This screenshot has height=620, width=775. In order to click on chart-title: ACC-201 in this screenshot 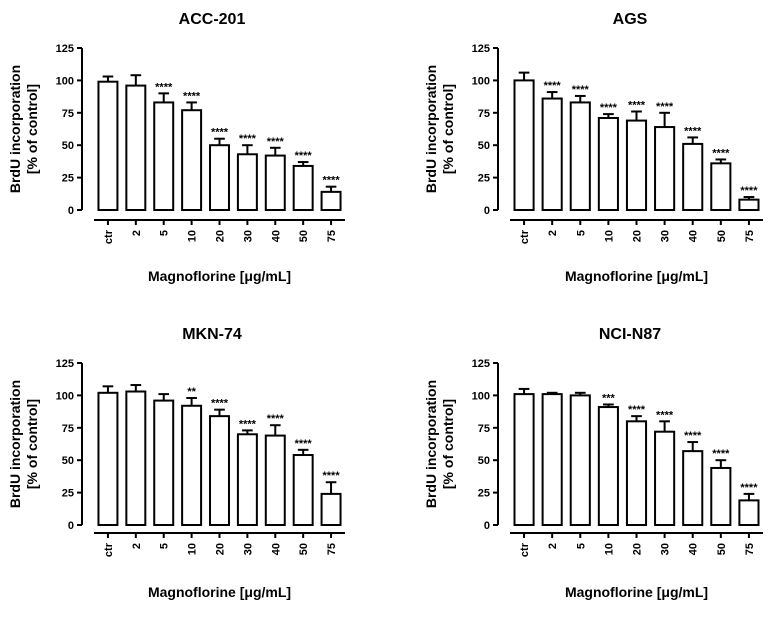, I will do `click(212, 19)`.